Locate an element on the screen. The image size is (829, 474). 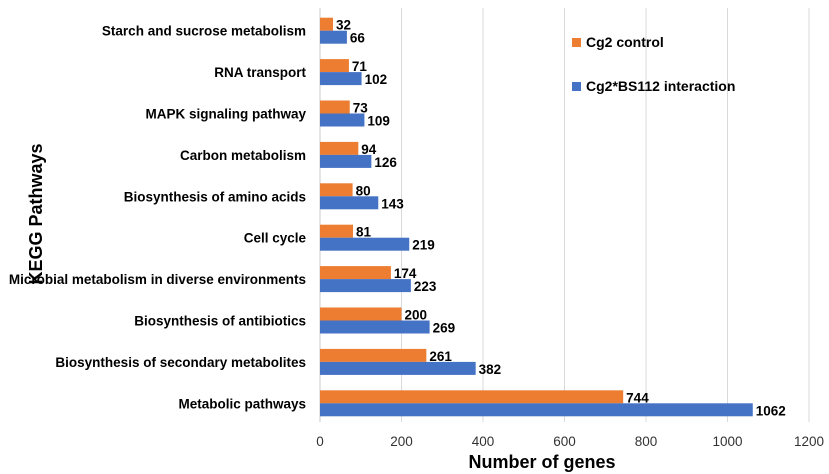
x-tick-400: 400 is located at coordinates (483, 441).